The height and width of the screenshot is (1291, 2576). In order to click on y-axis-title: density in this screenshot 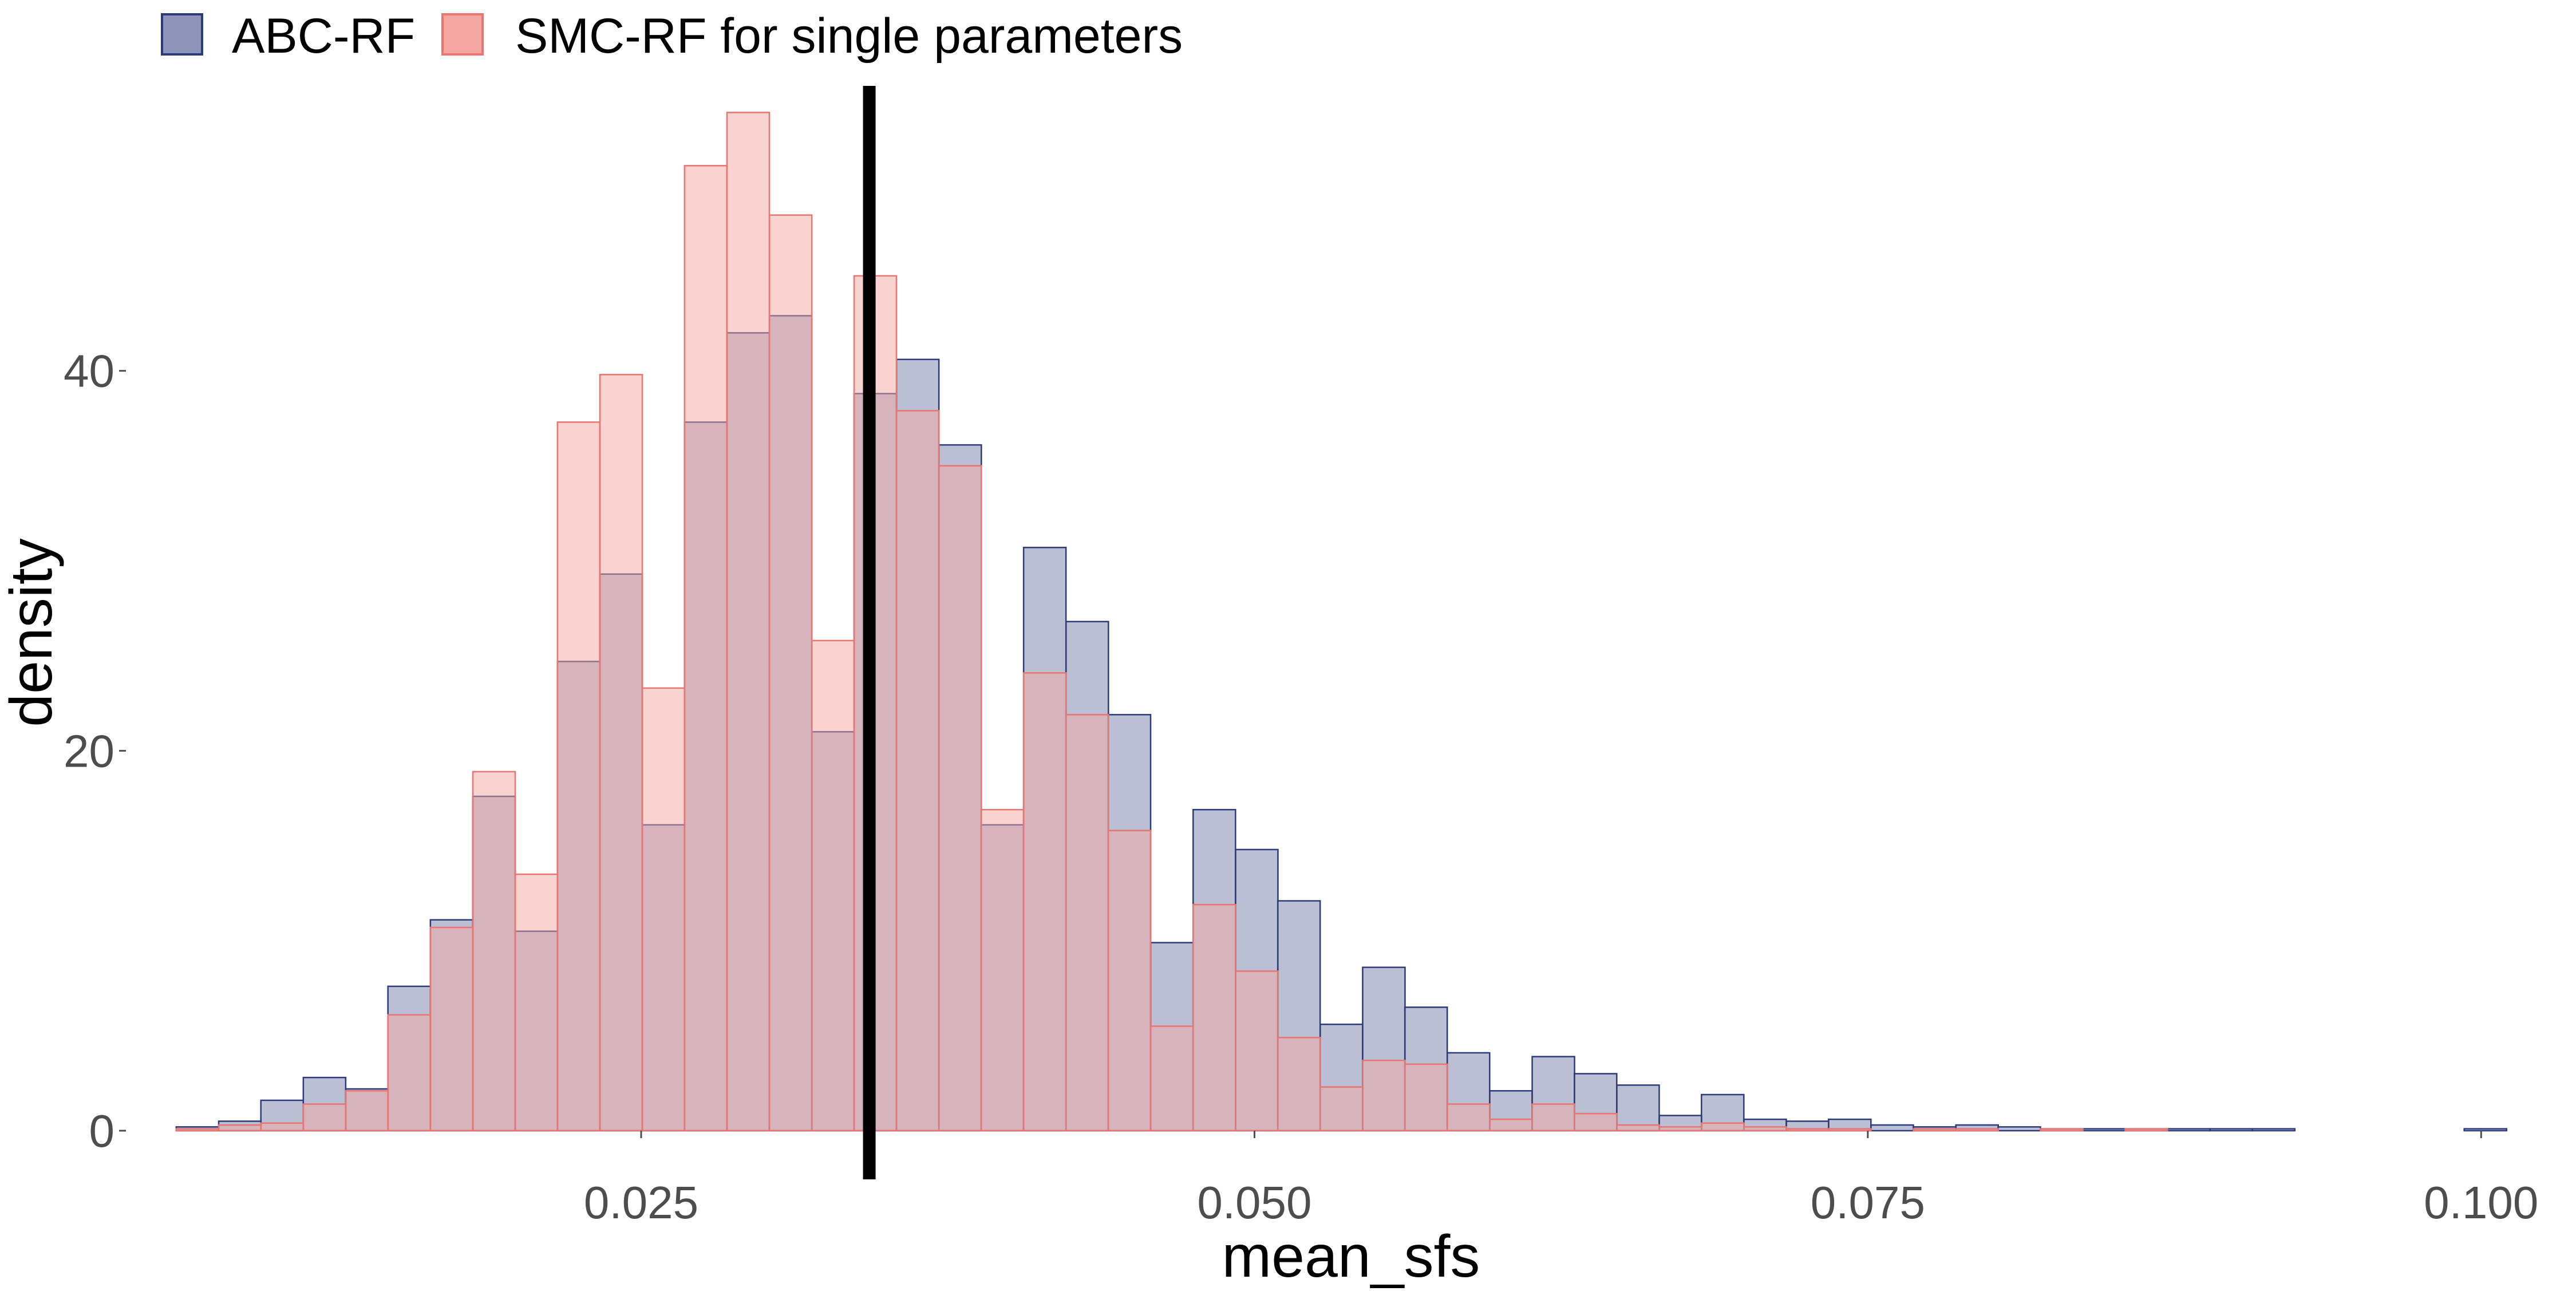, I will do `click(32, 632)`.